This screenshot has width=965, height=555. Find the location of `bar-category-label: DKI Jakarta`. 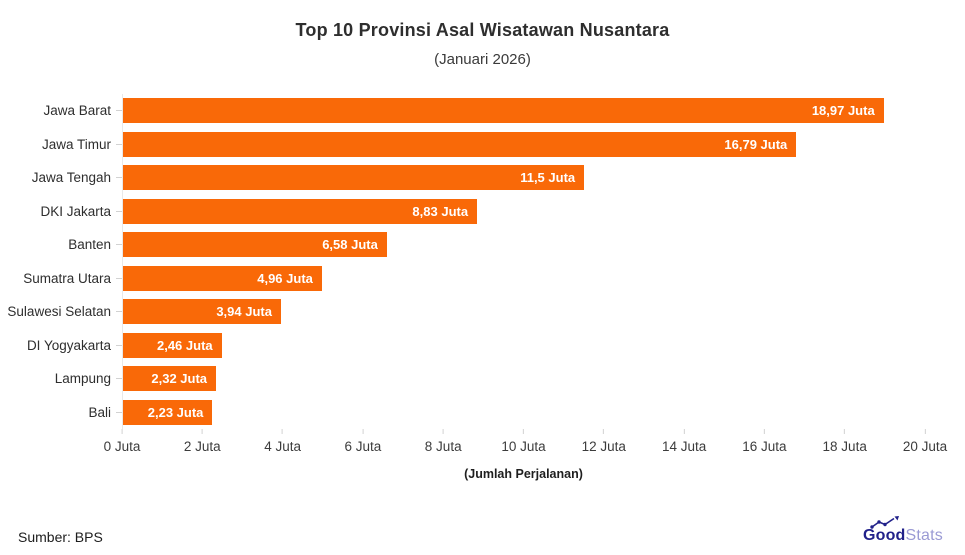

bar-category-label: DKI Jakarta is located at coordinates (75, 211).